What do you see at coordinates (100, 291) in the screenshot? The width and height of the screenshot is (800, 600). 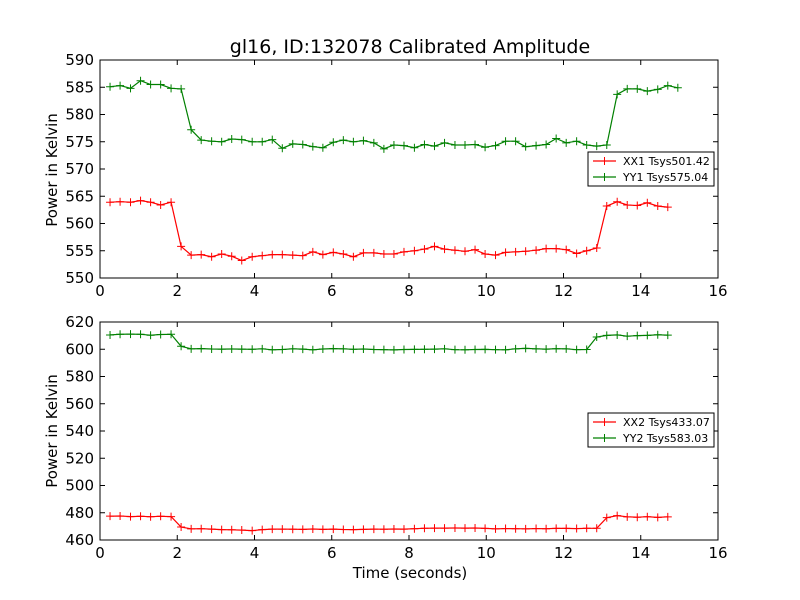 I see `top-x-tick-label: 0` at bounding box center [100, 291].